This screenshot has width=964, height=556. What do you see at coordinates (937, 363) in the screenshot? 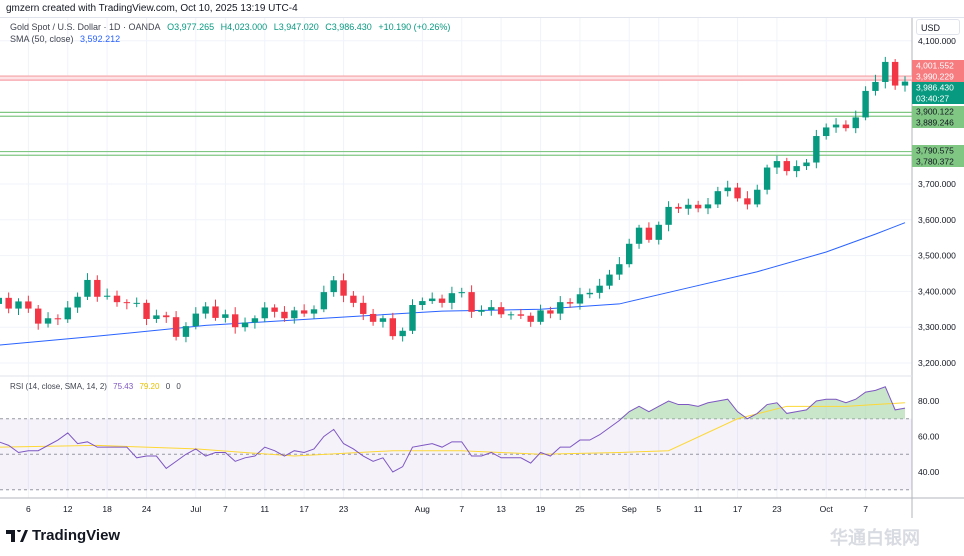
I see `price-tick-label: 3,200.000` at bounding box center [937, 363].